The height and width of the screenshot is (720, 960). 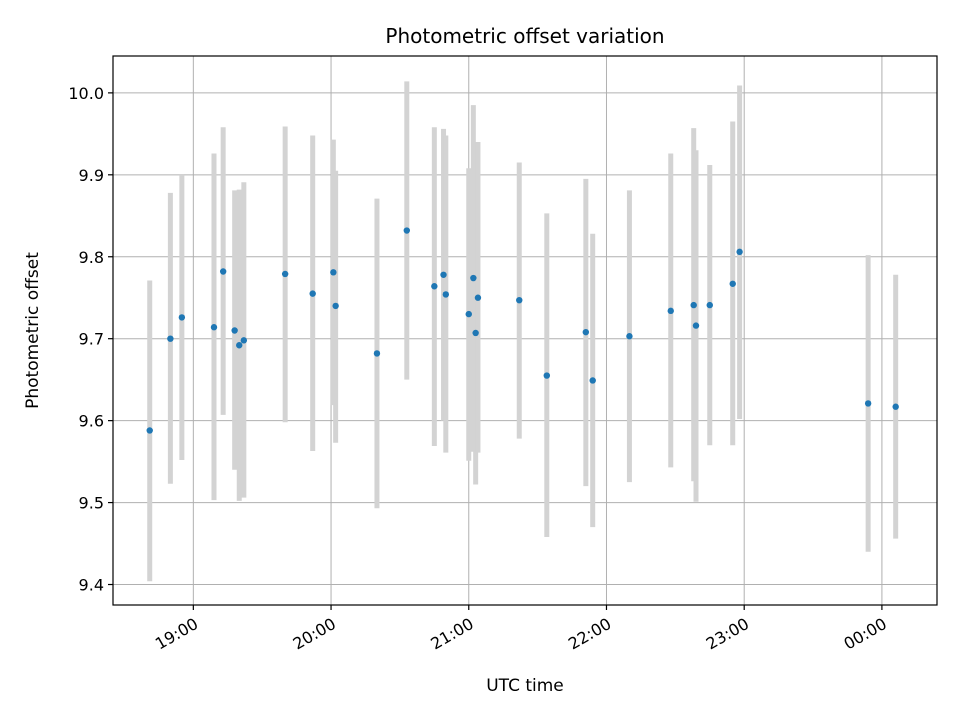 What do you see at coordinates (91, 585) in the screenshot?
I see `y-tick-label: 9.4` at bounding box center [91, 585].